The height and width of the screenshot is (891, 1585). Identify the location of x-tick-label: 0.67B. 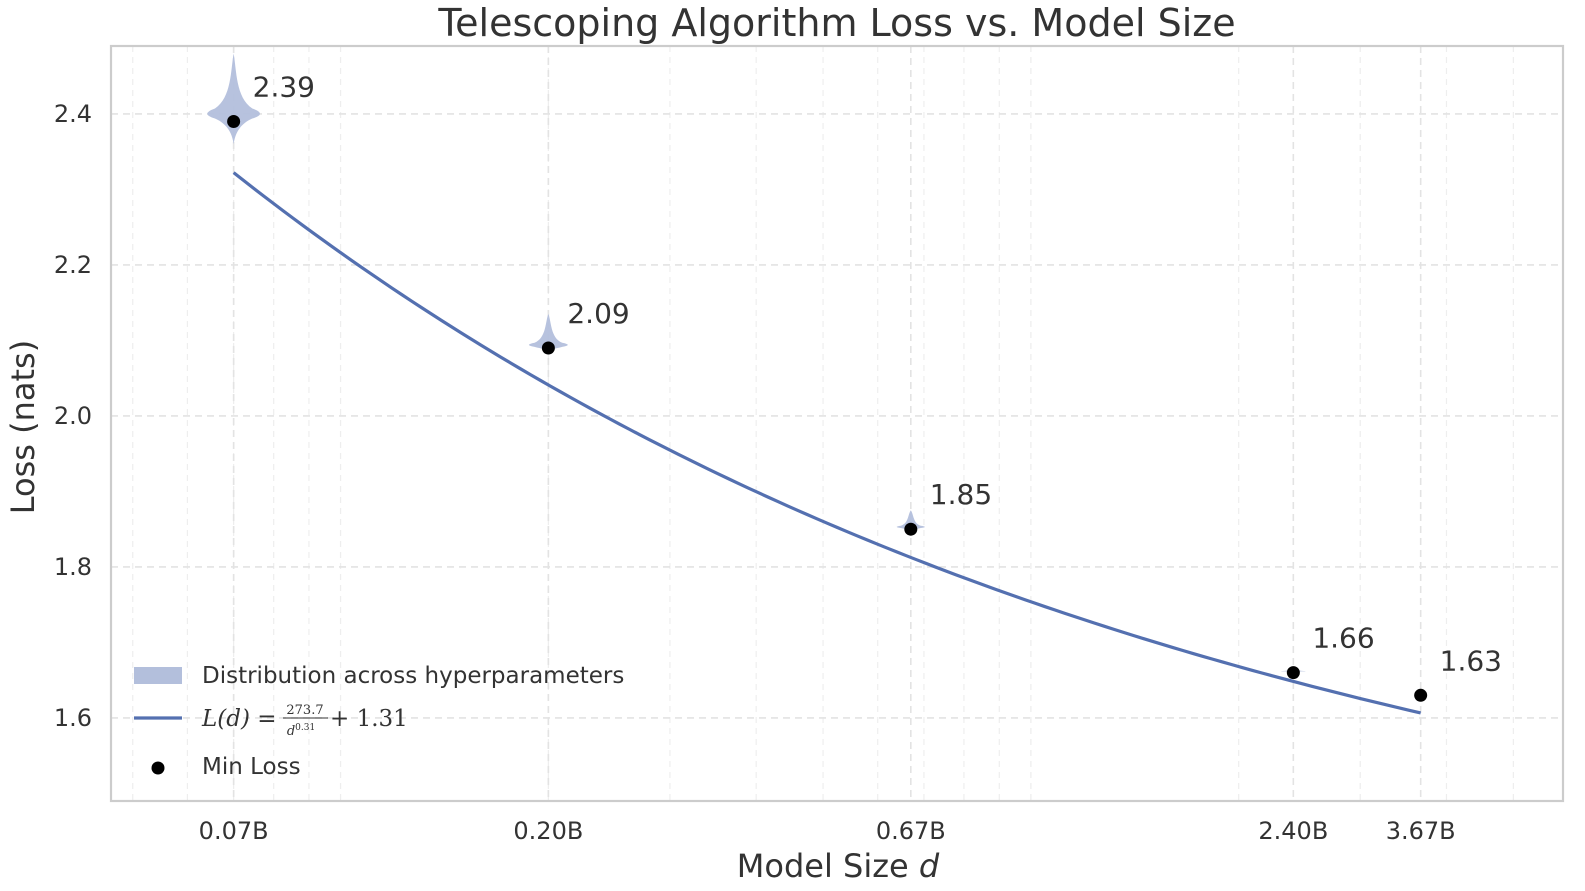
(911, 831).